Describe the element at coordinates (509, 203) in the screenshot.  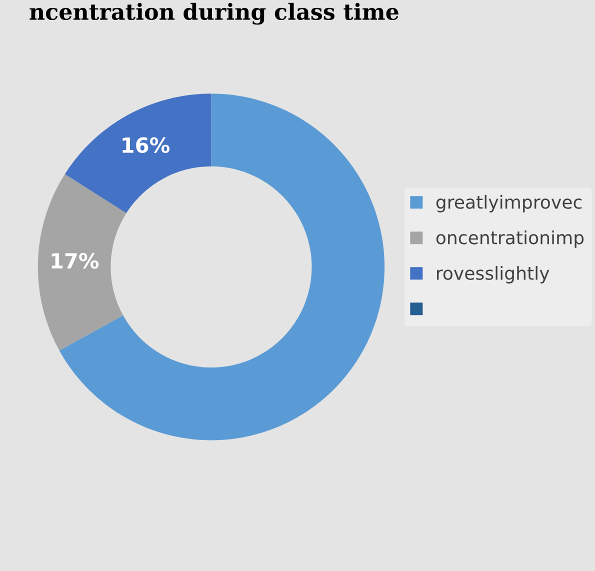
I see `legend-label: greatlyimprovec` at that location.